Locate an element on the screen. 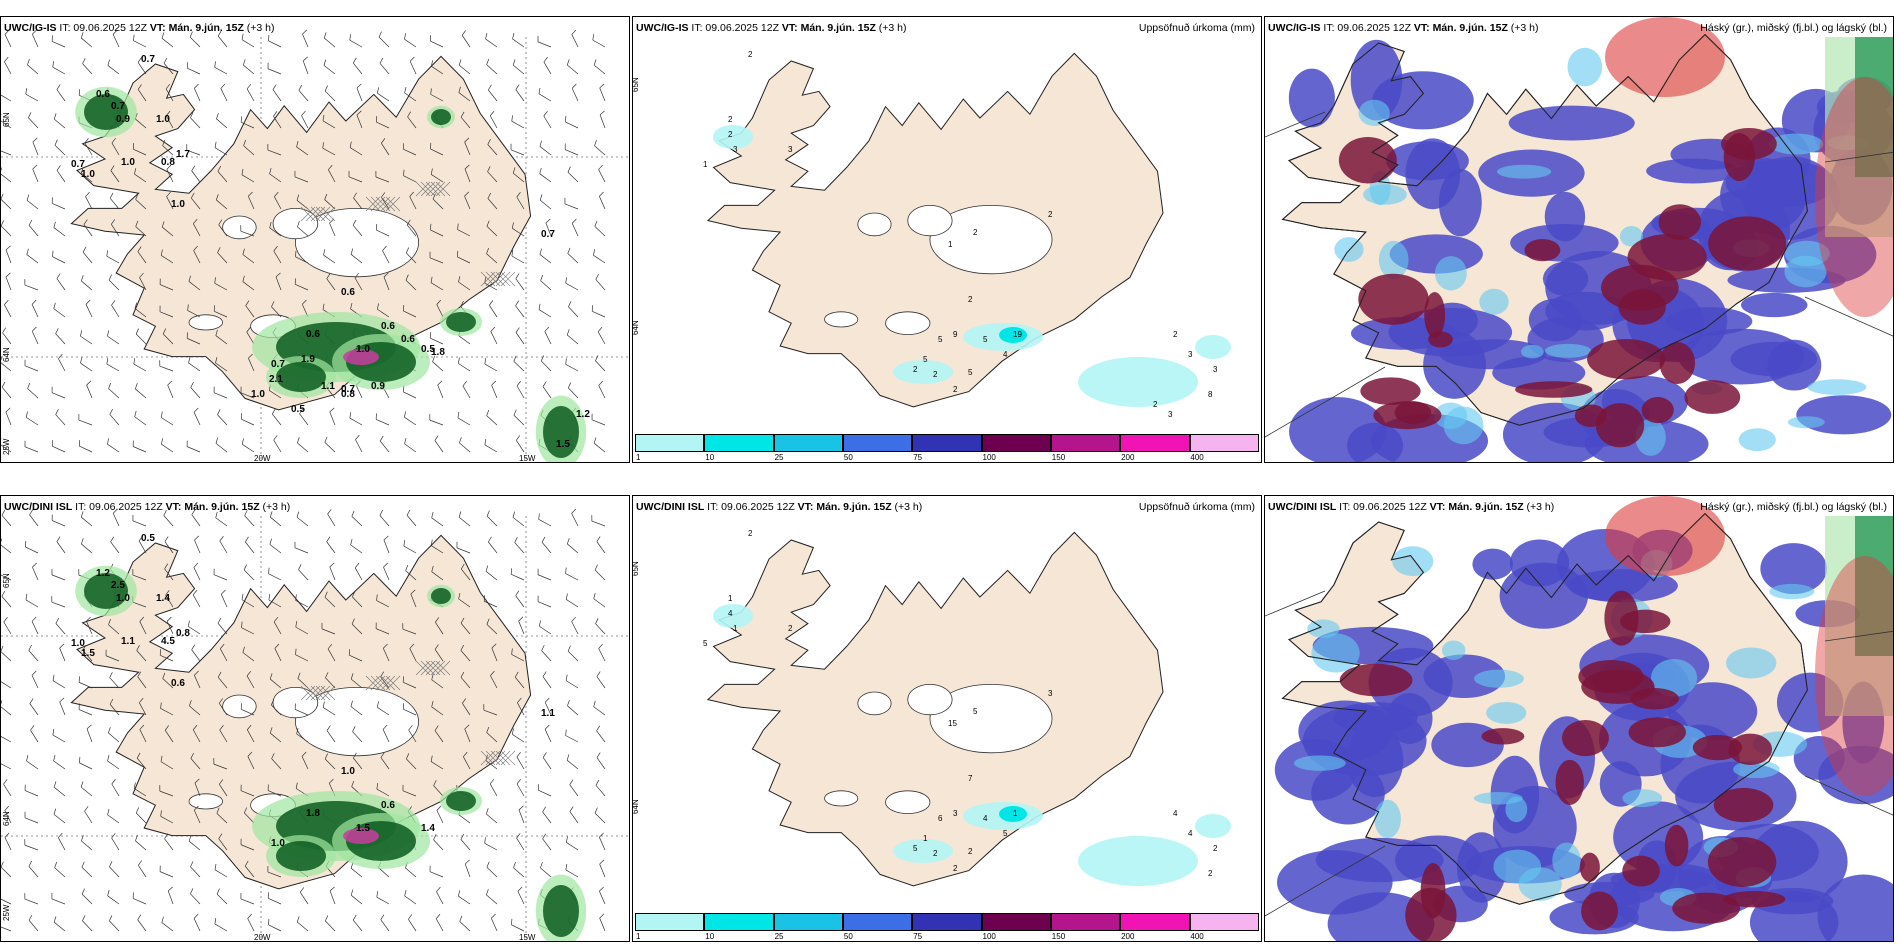 This screenshot has height=950, width=1900. precip-value-label: 6 is located at coordinates (940, 818).